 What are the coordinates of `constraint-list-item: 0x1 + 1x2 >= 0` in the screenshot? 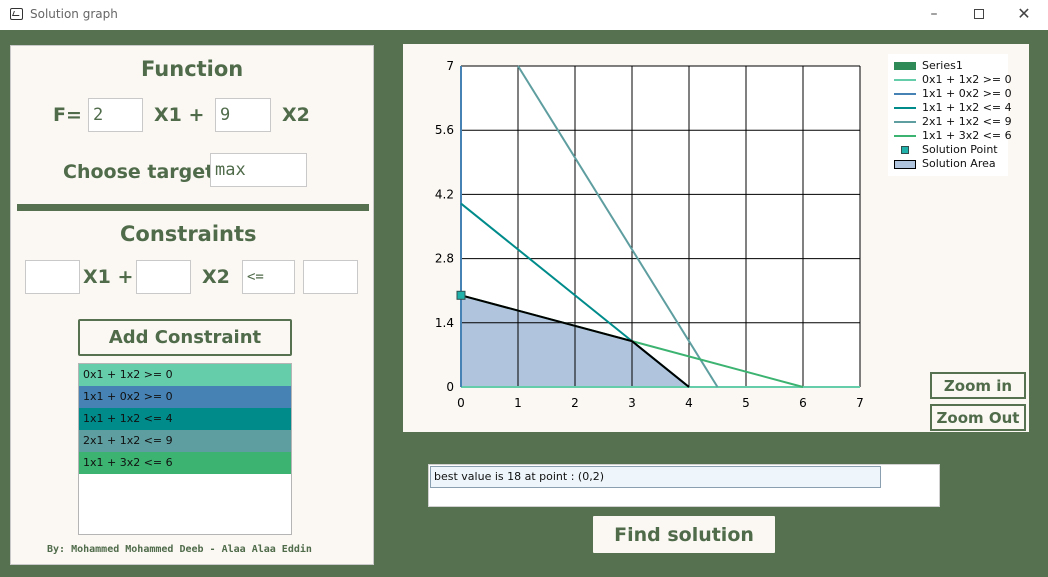 It's located at (185, 375).